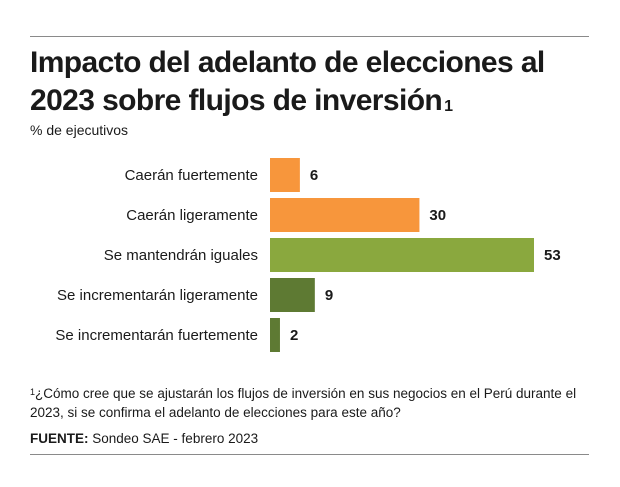 Image resolution: width=620 pixels, height=487 pixels. Describe the element at coordinates (191, 175) in the screenshot. I see `category-label: Caerán fuertemente` at that location.